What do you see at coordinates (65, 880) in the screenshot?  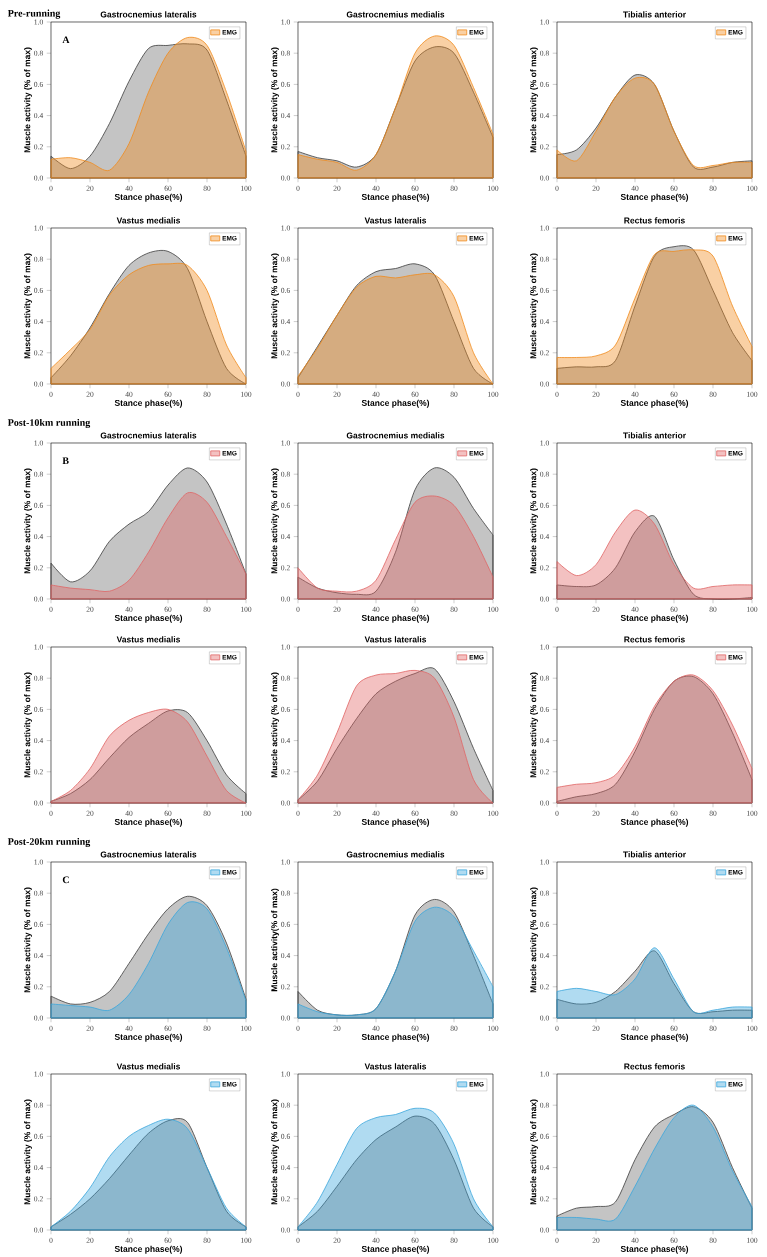 I see `annotation: C` at bounding box center [65, 880].